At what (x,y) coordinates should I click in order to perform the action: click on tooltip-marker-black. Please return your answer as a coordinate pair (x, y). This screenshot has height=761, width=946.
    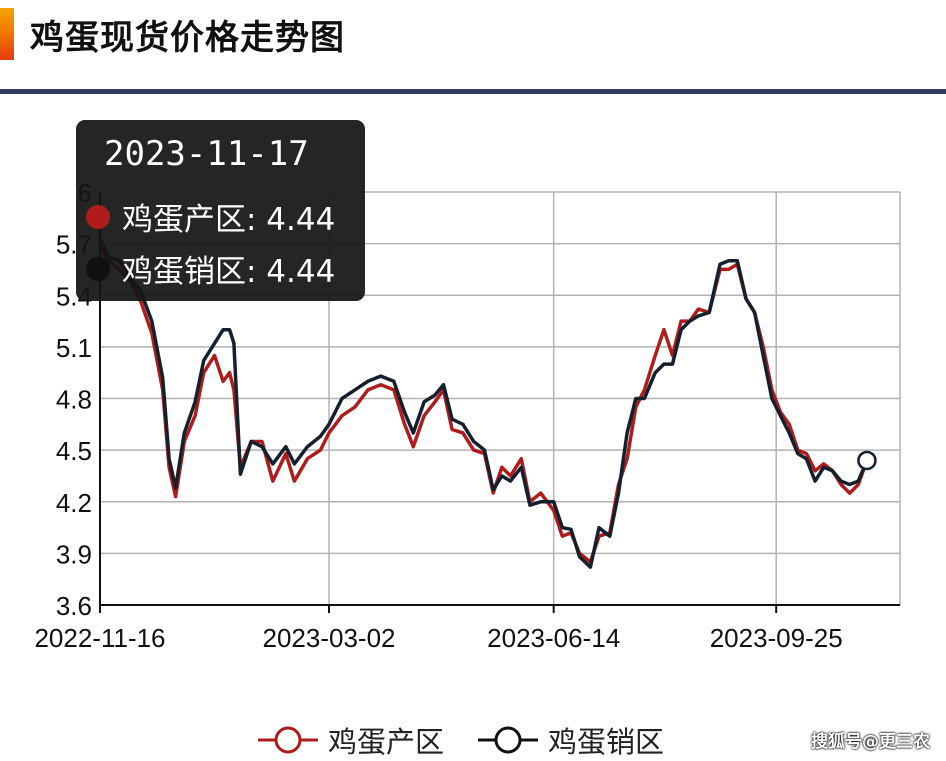
    Looking at the image, I should click on (98, 268).